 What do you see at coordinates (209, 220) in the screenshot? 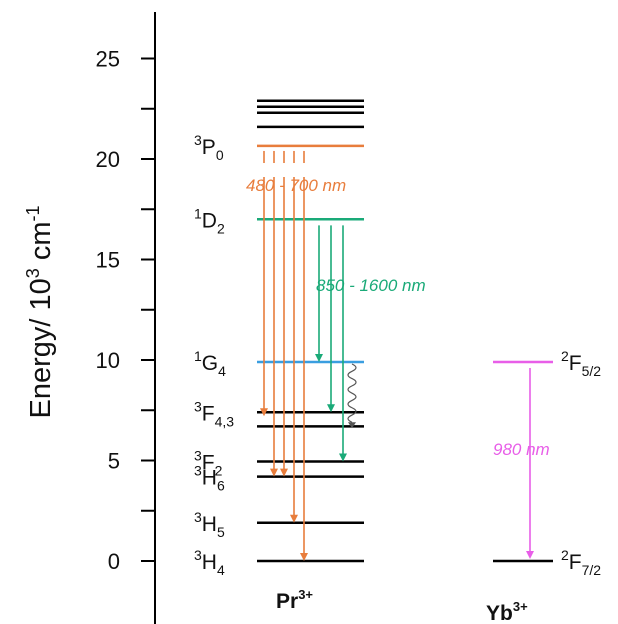
I see `pr-level-label: 1D2` at bounding box center [209, 220].